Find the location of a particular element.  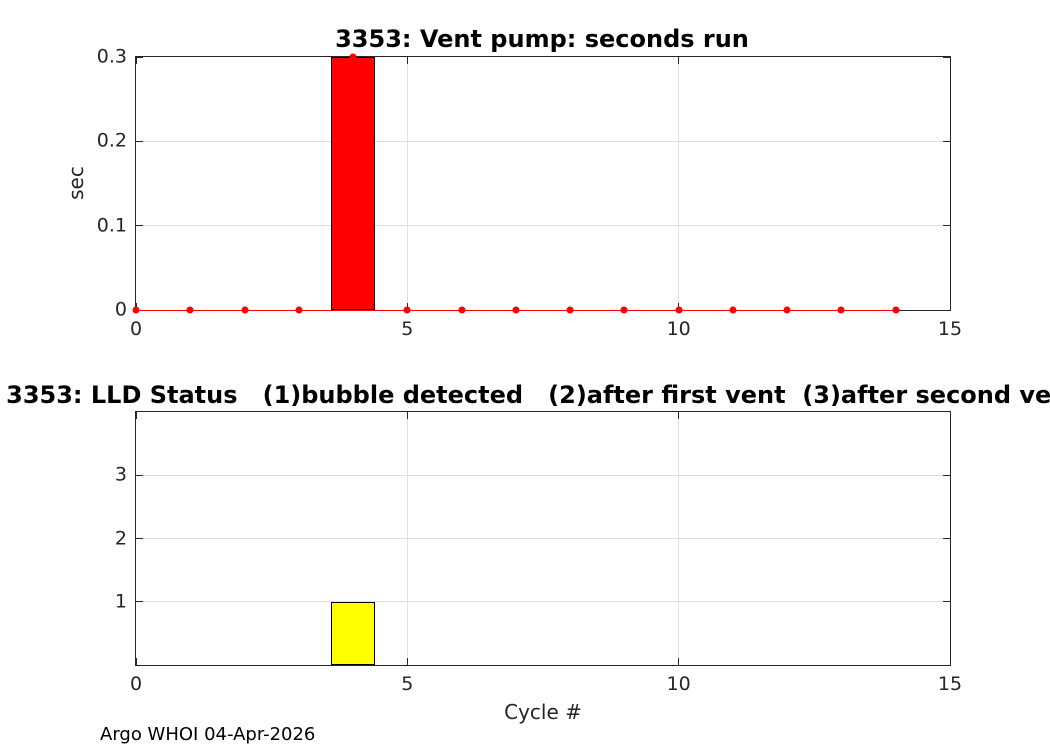

y-tick-label: 2 is located at coordinates (120, 538).